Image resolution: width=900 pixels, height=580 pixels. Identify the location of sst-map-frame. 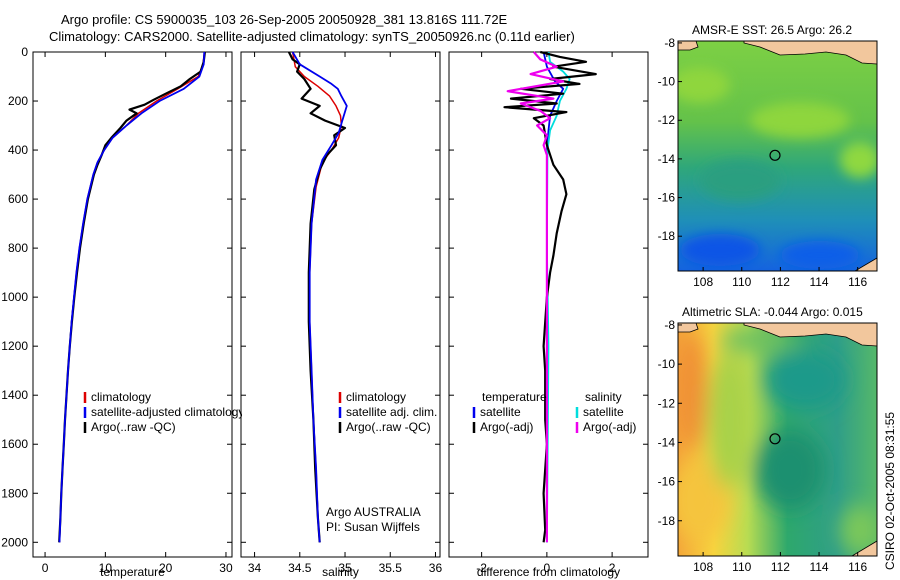
(777, 156).